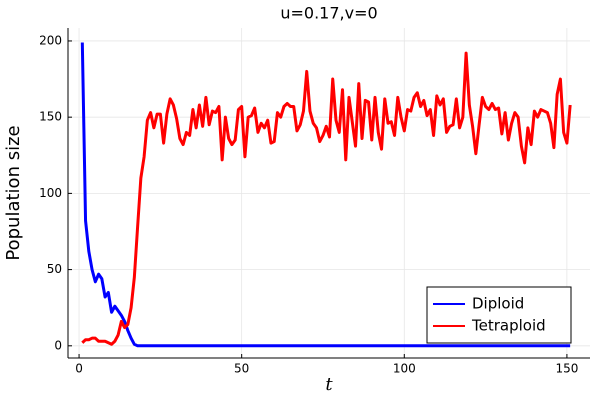  I want to click on y-tick-label: 100, so click(50, 193).